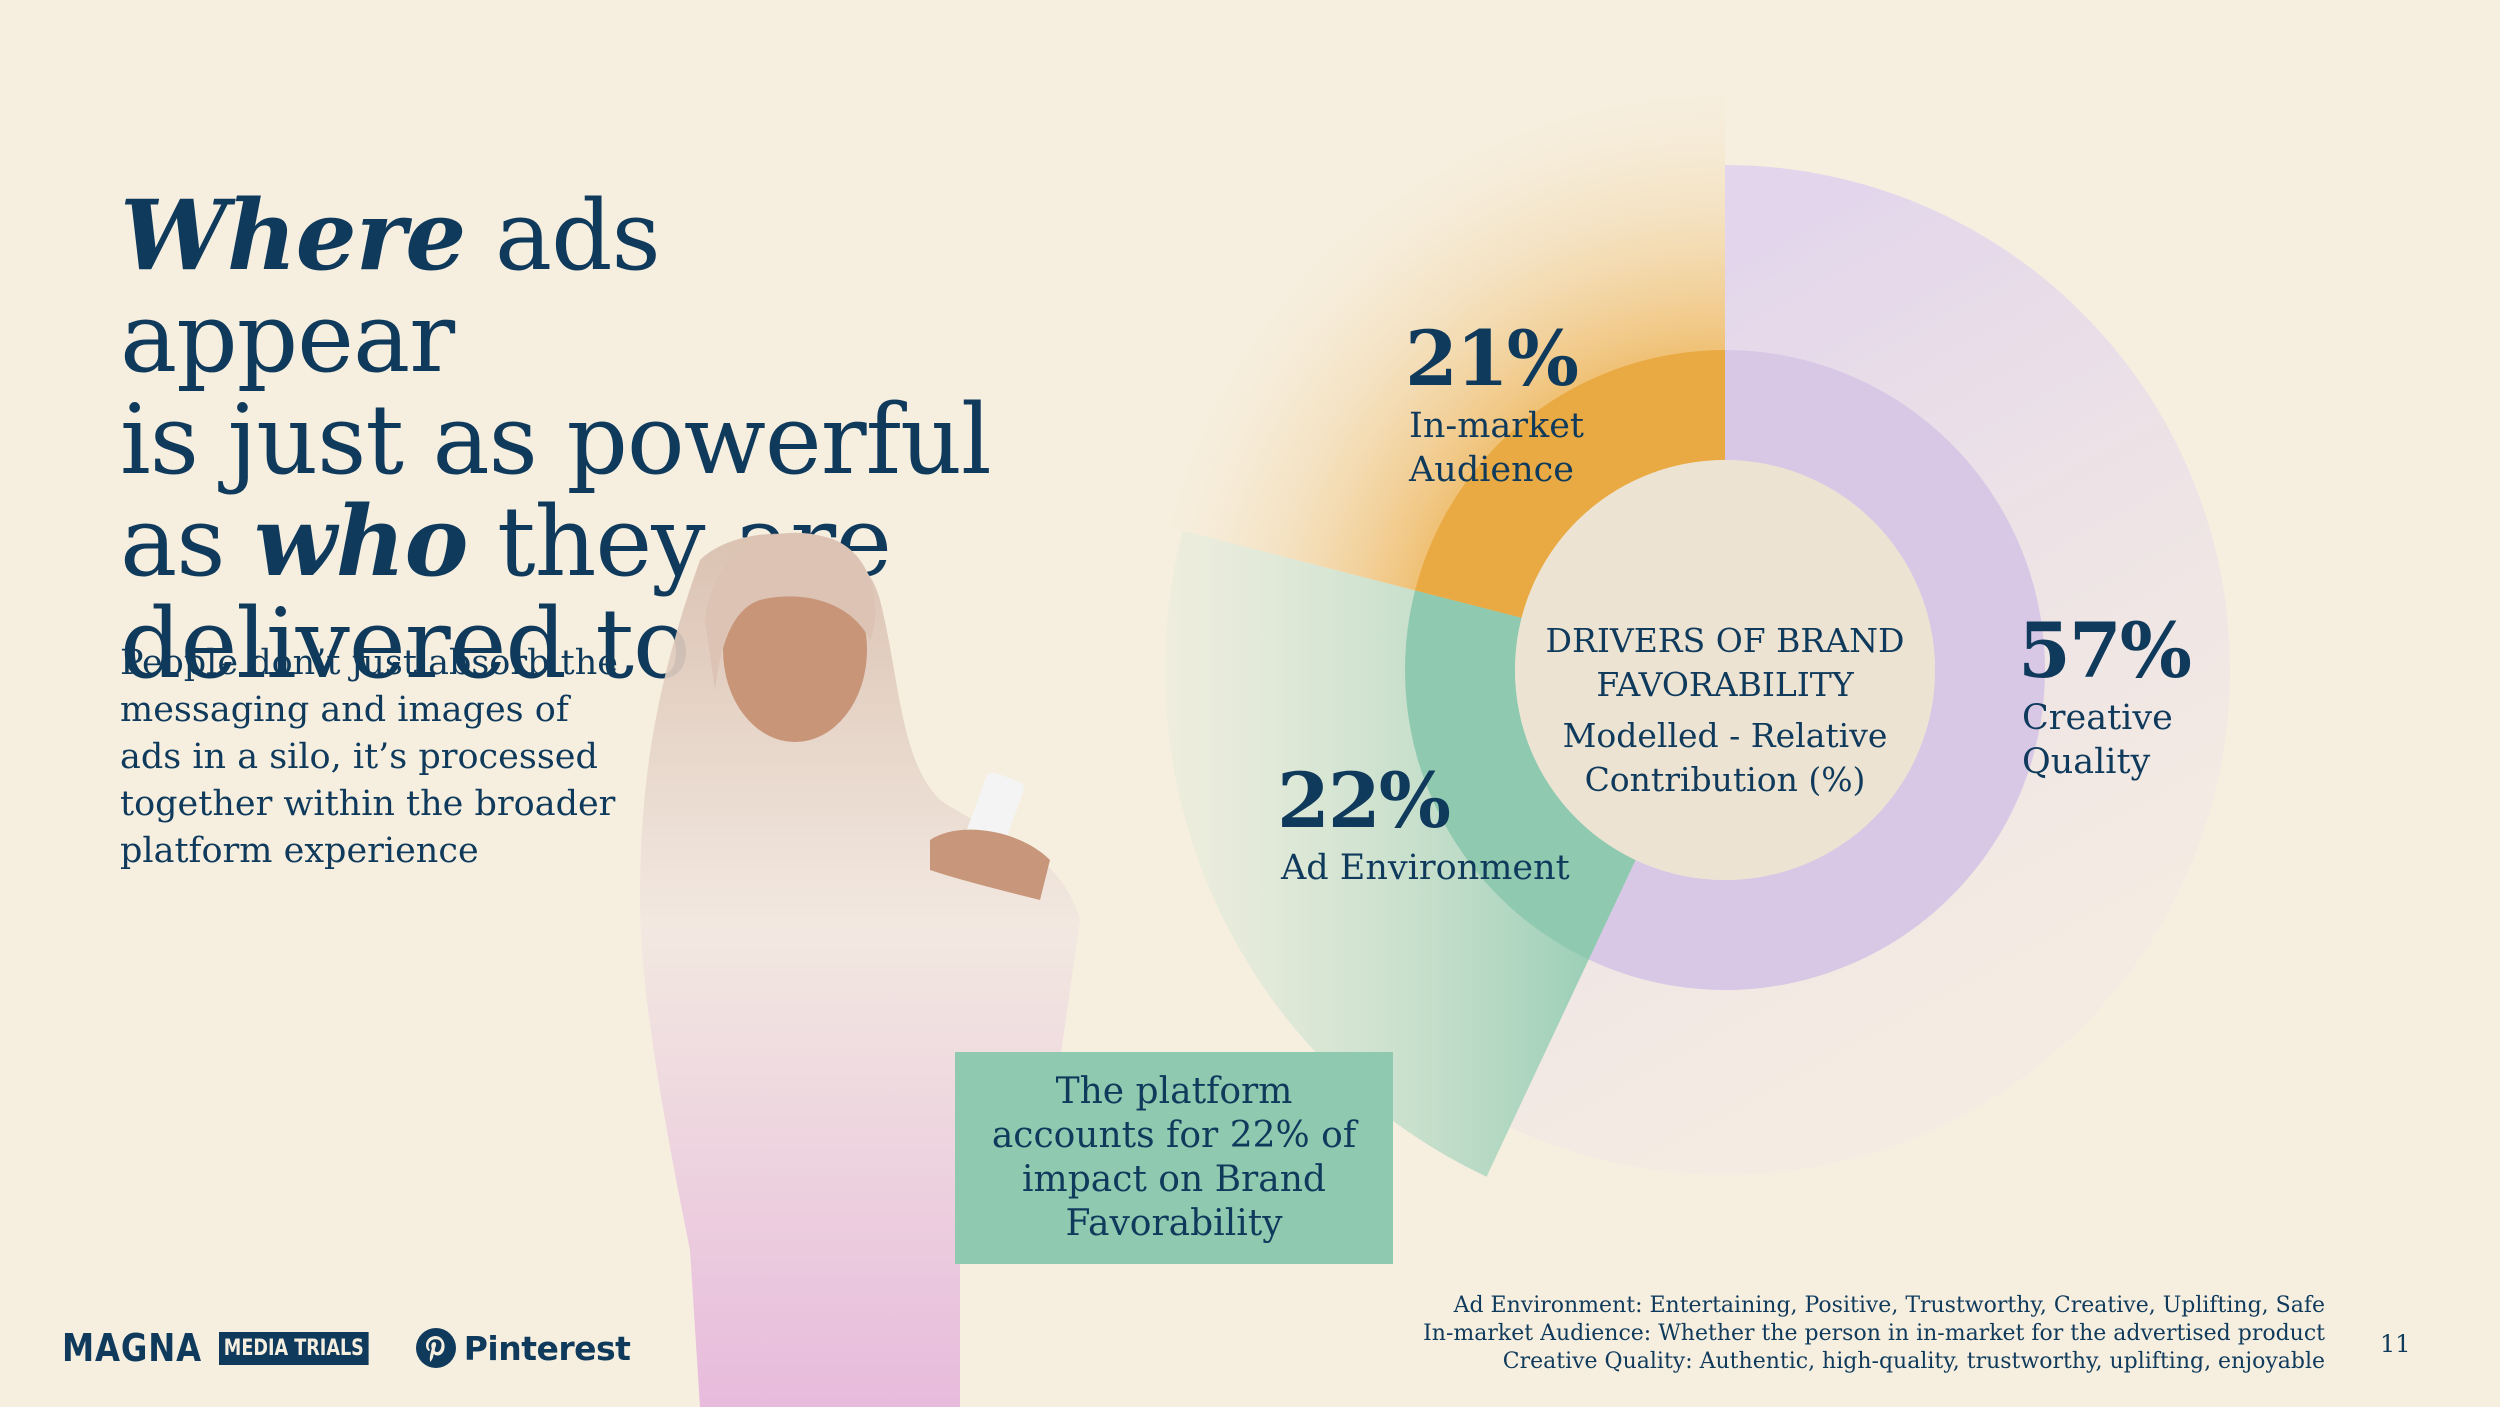 The height and width of the screenshot is (1407, 2500). What do you see at coordinates (1725, 684) in the screenshot?
I see `chart-title-line-2: FAVORABILITY` at bounding box center [1725, 684].